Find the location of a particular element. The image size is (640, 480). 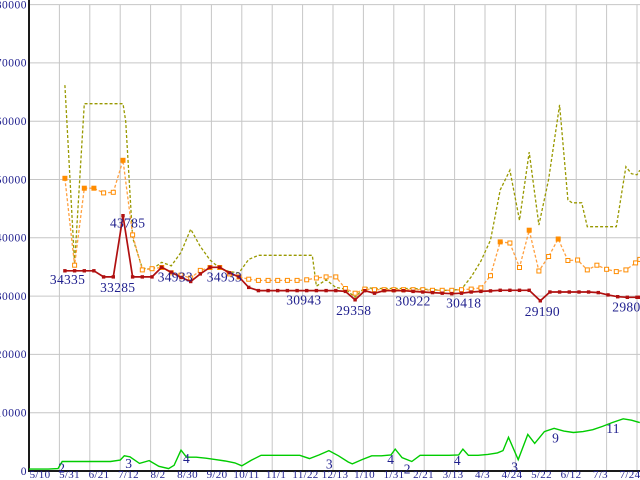

price-point-label: 33285 is located at coordinates (117, 287).